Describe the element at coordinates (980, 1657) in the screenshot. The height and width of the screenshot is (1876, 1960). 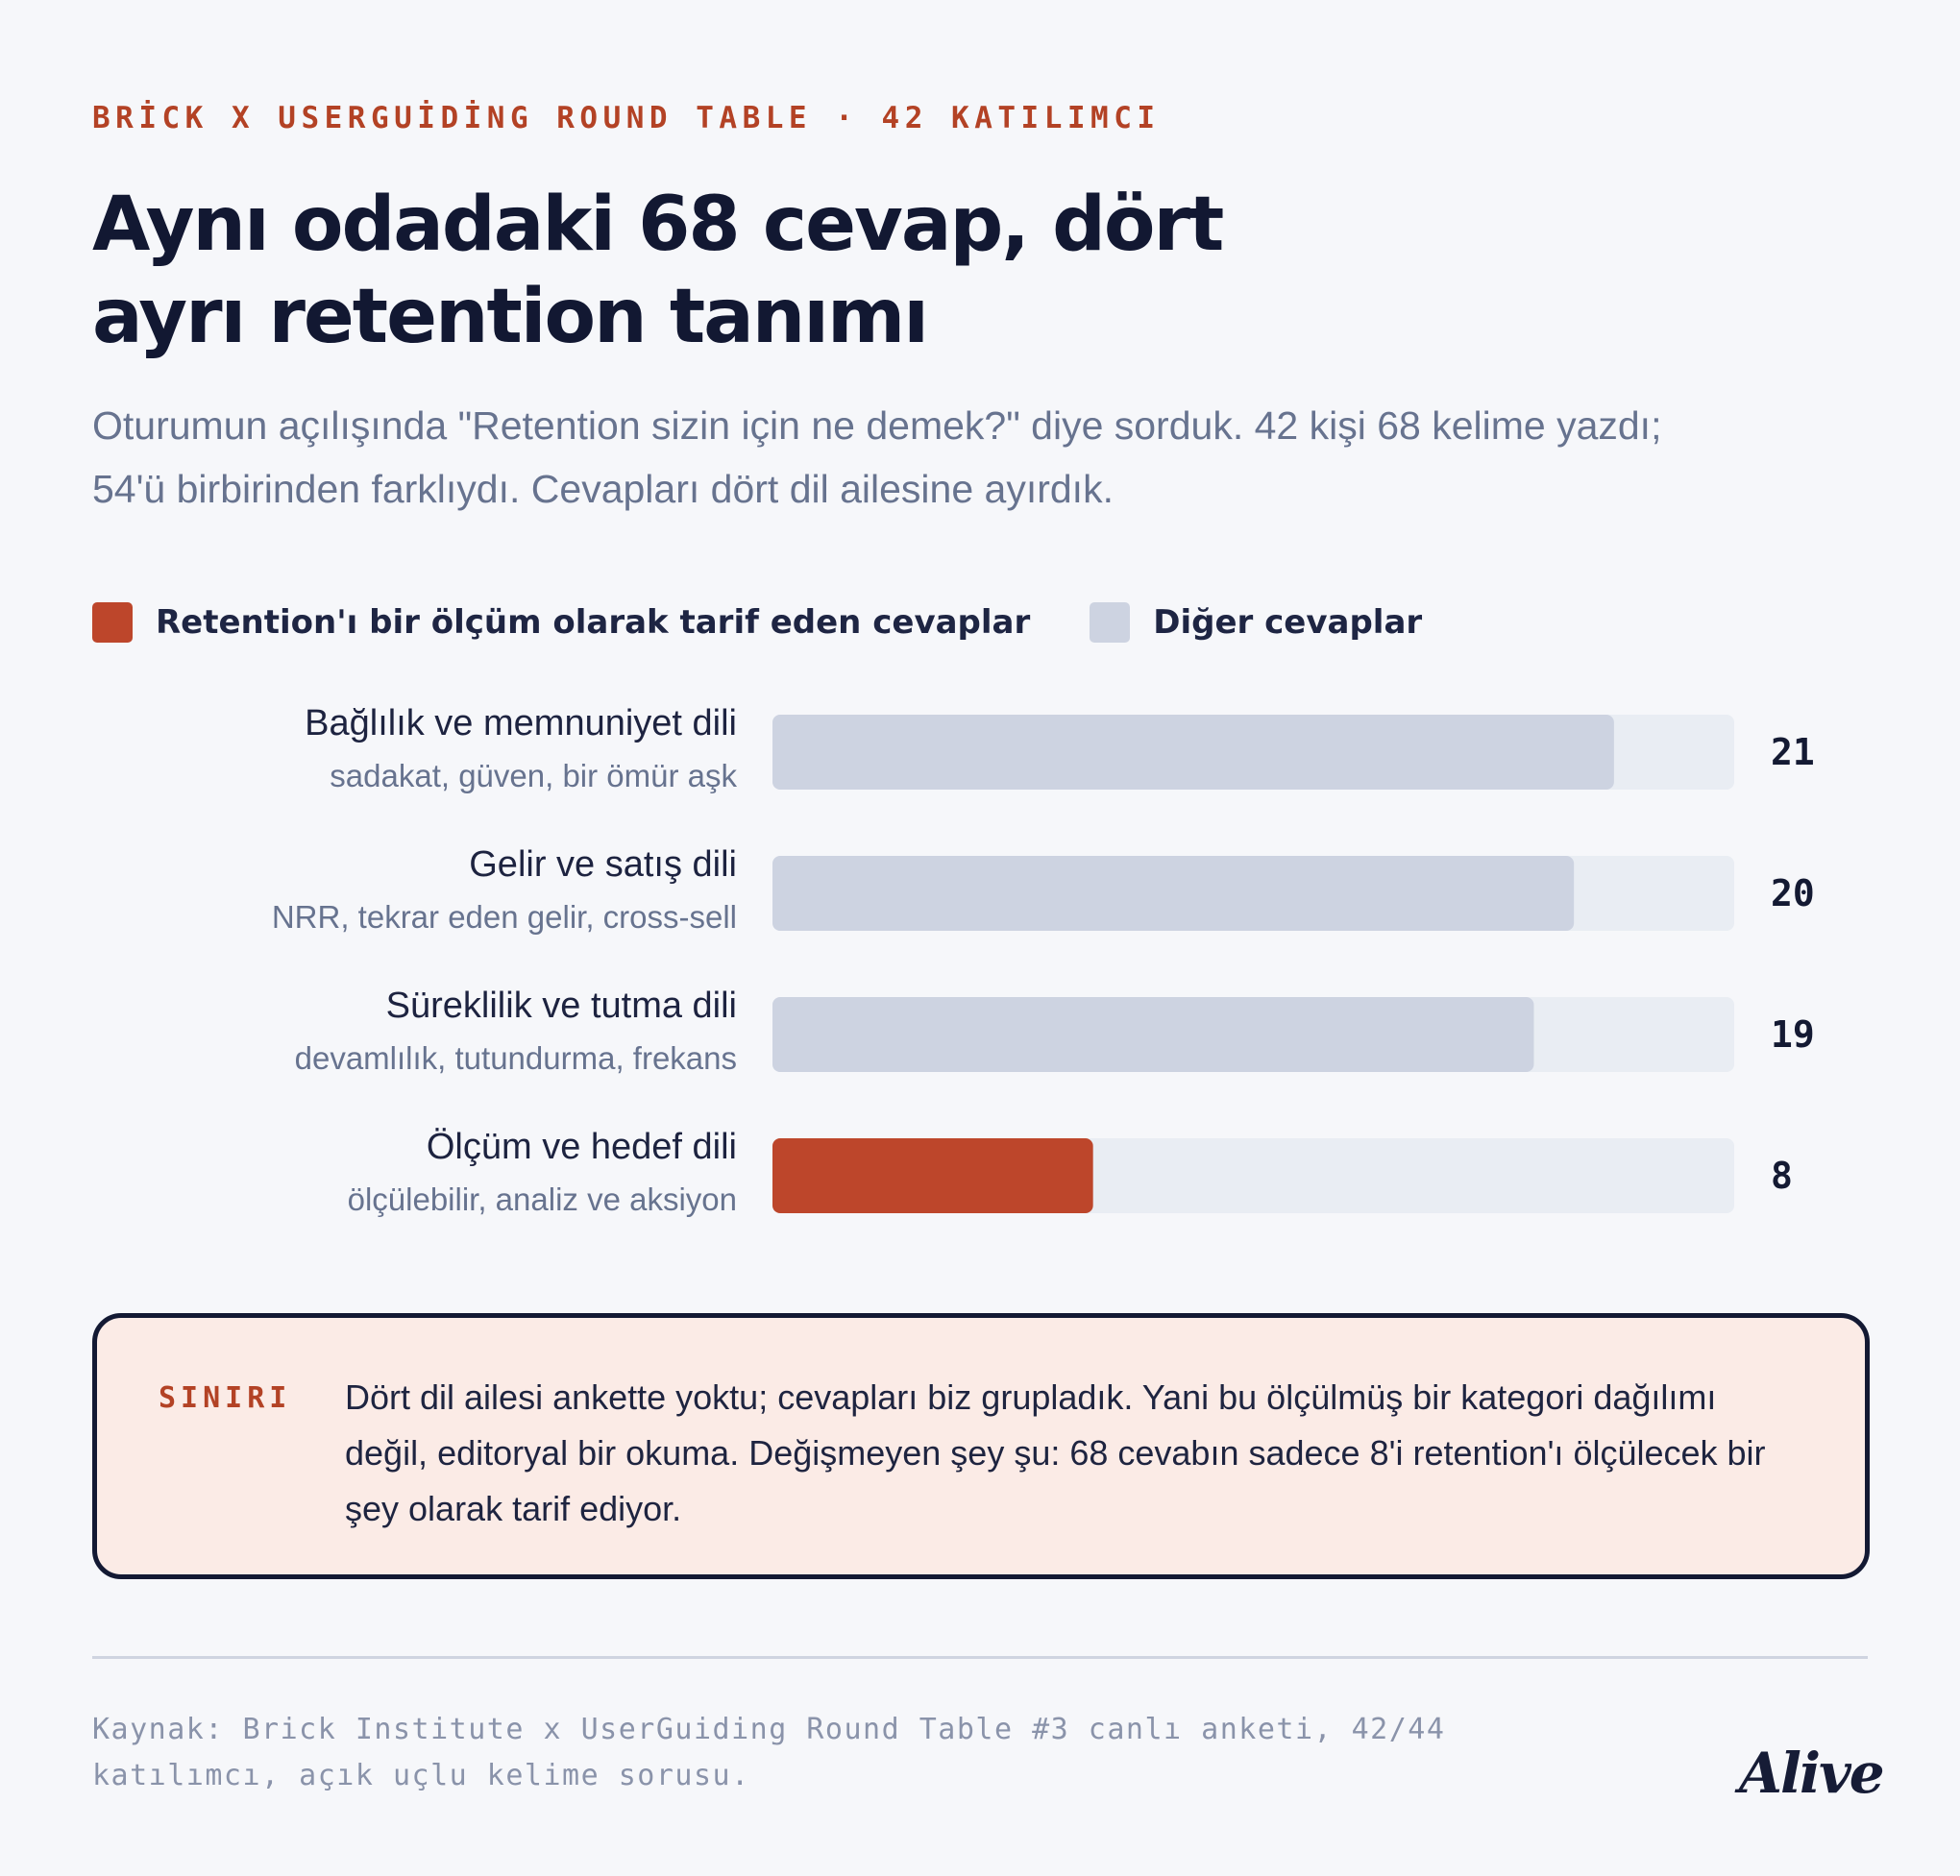
I see `footer-divider` at that location.